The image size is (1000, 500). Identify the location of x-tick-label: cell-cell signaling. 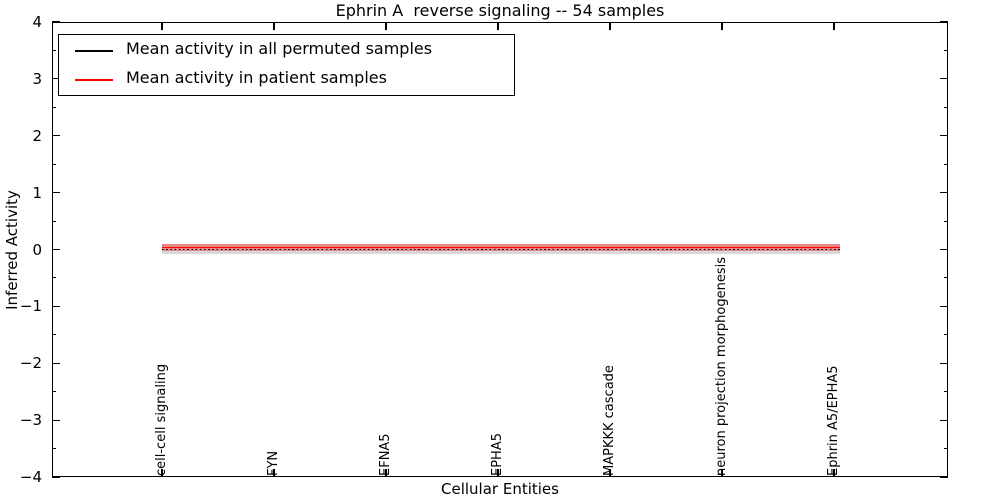
(161, 419).